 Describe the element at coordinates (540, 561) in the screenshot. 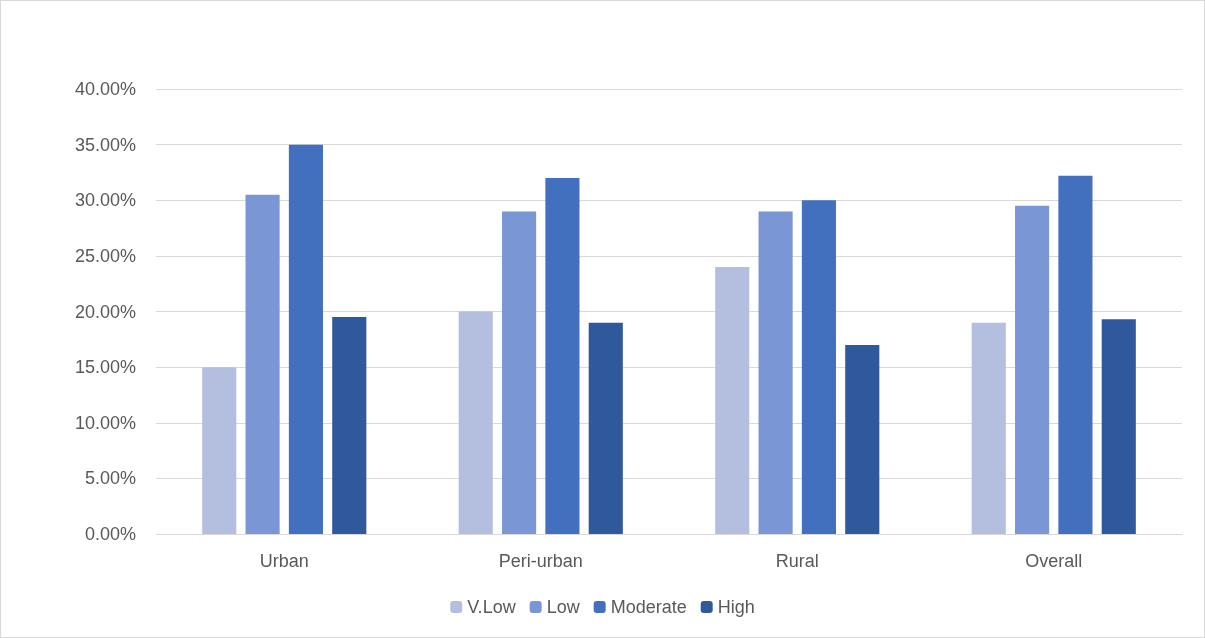

I see `x-tick-label: Peri-urban` at that location.